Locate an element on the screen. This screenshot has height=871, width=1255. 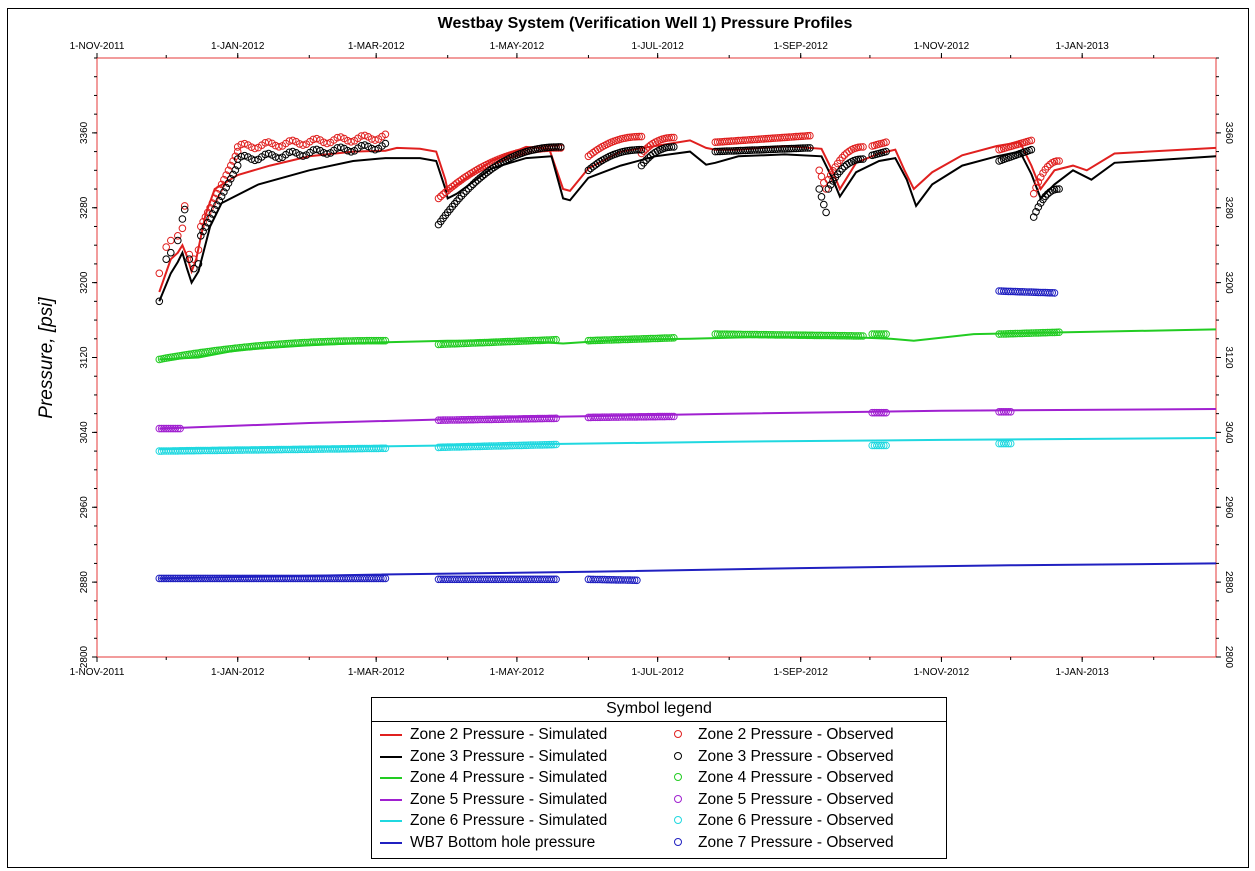
legend-label: Zone 2 Pressure - Observed is located at coordinates (796, 734).